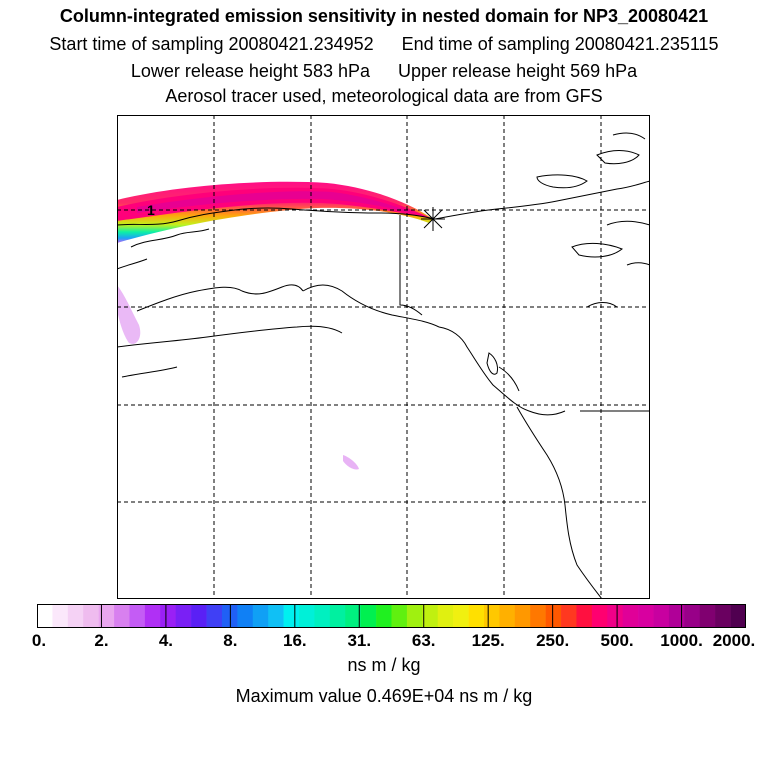 The width and height of the screenshot is (768, 768). Describe the element at coordinates (553, 640) in the screenshot. I see `colorbar-tick-label: 250.` at that location.